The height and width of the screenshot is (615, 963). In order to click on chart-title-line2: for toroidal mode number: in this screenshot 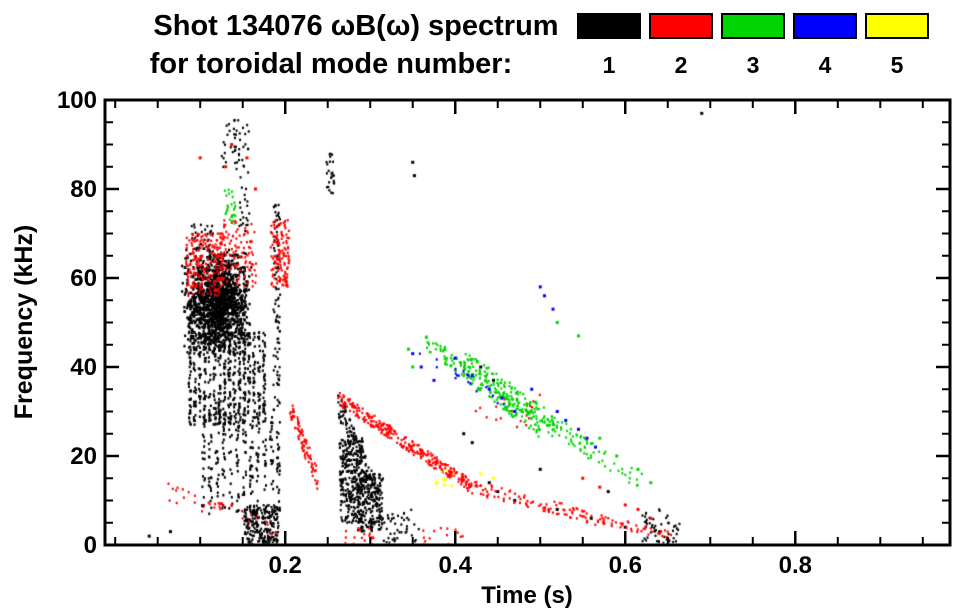, I will do `click(331, 64)`.